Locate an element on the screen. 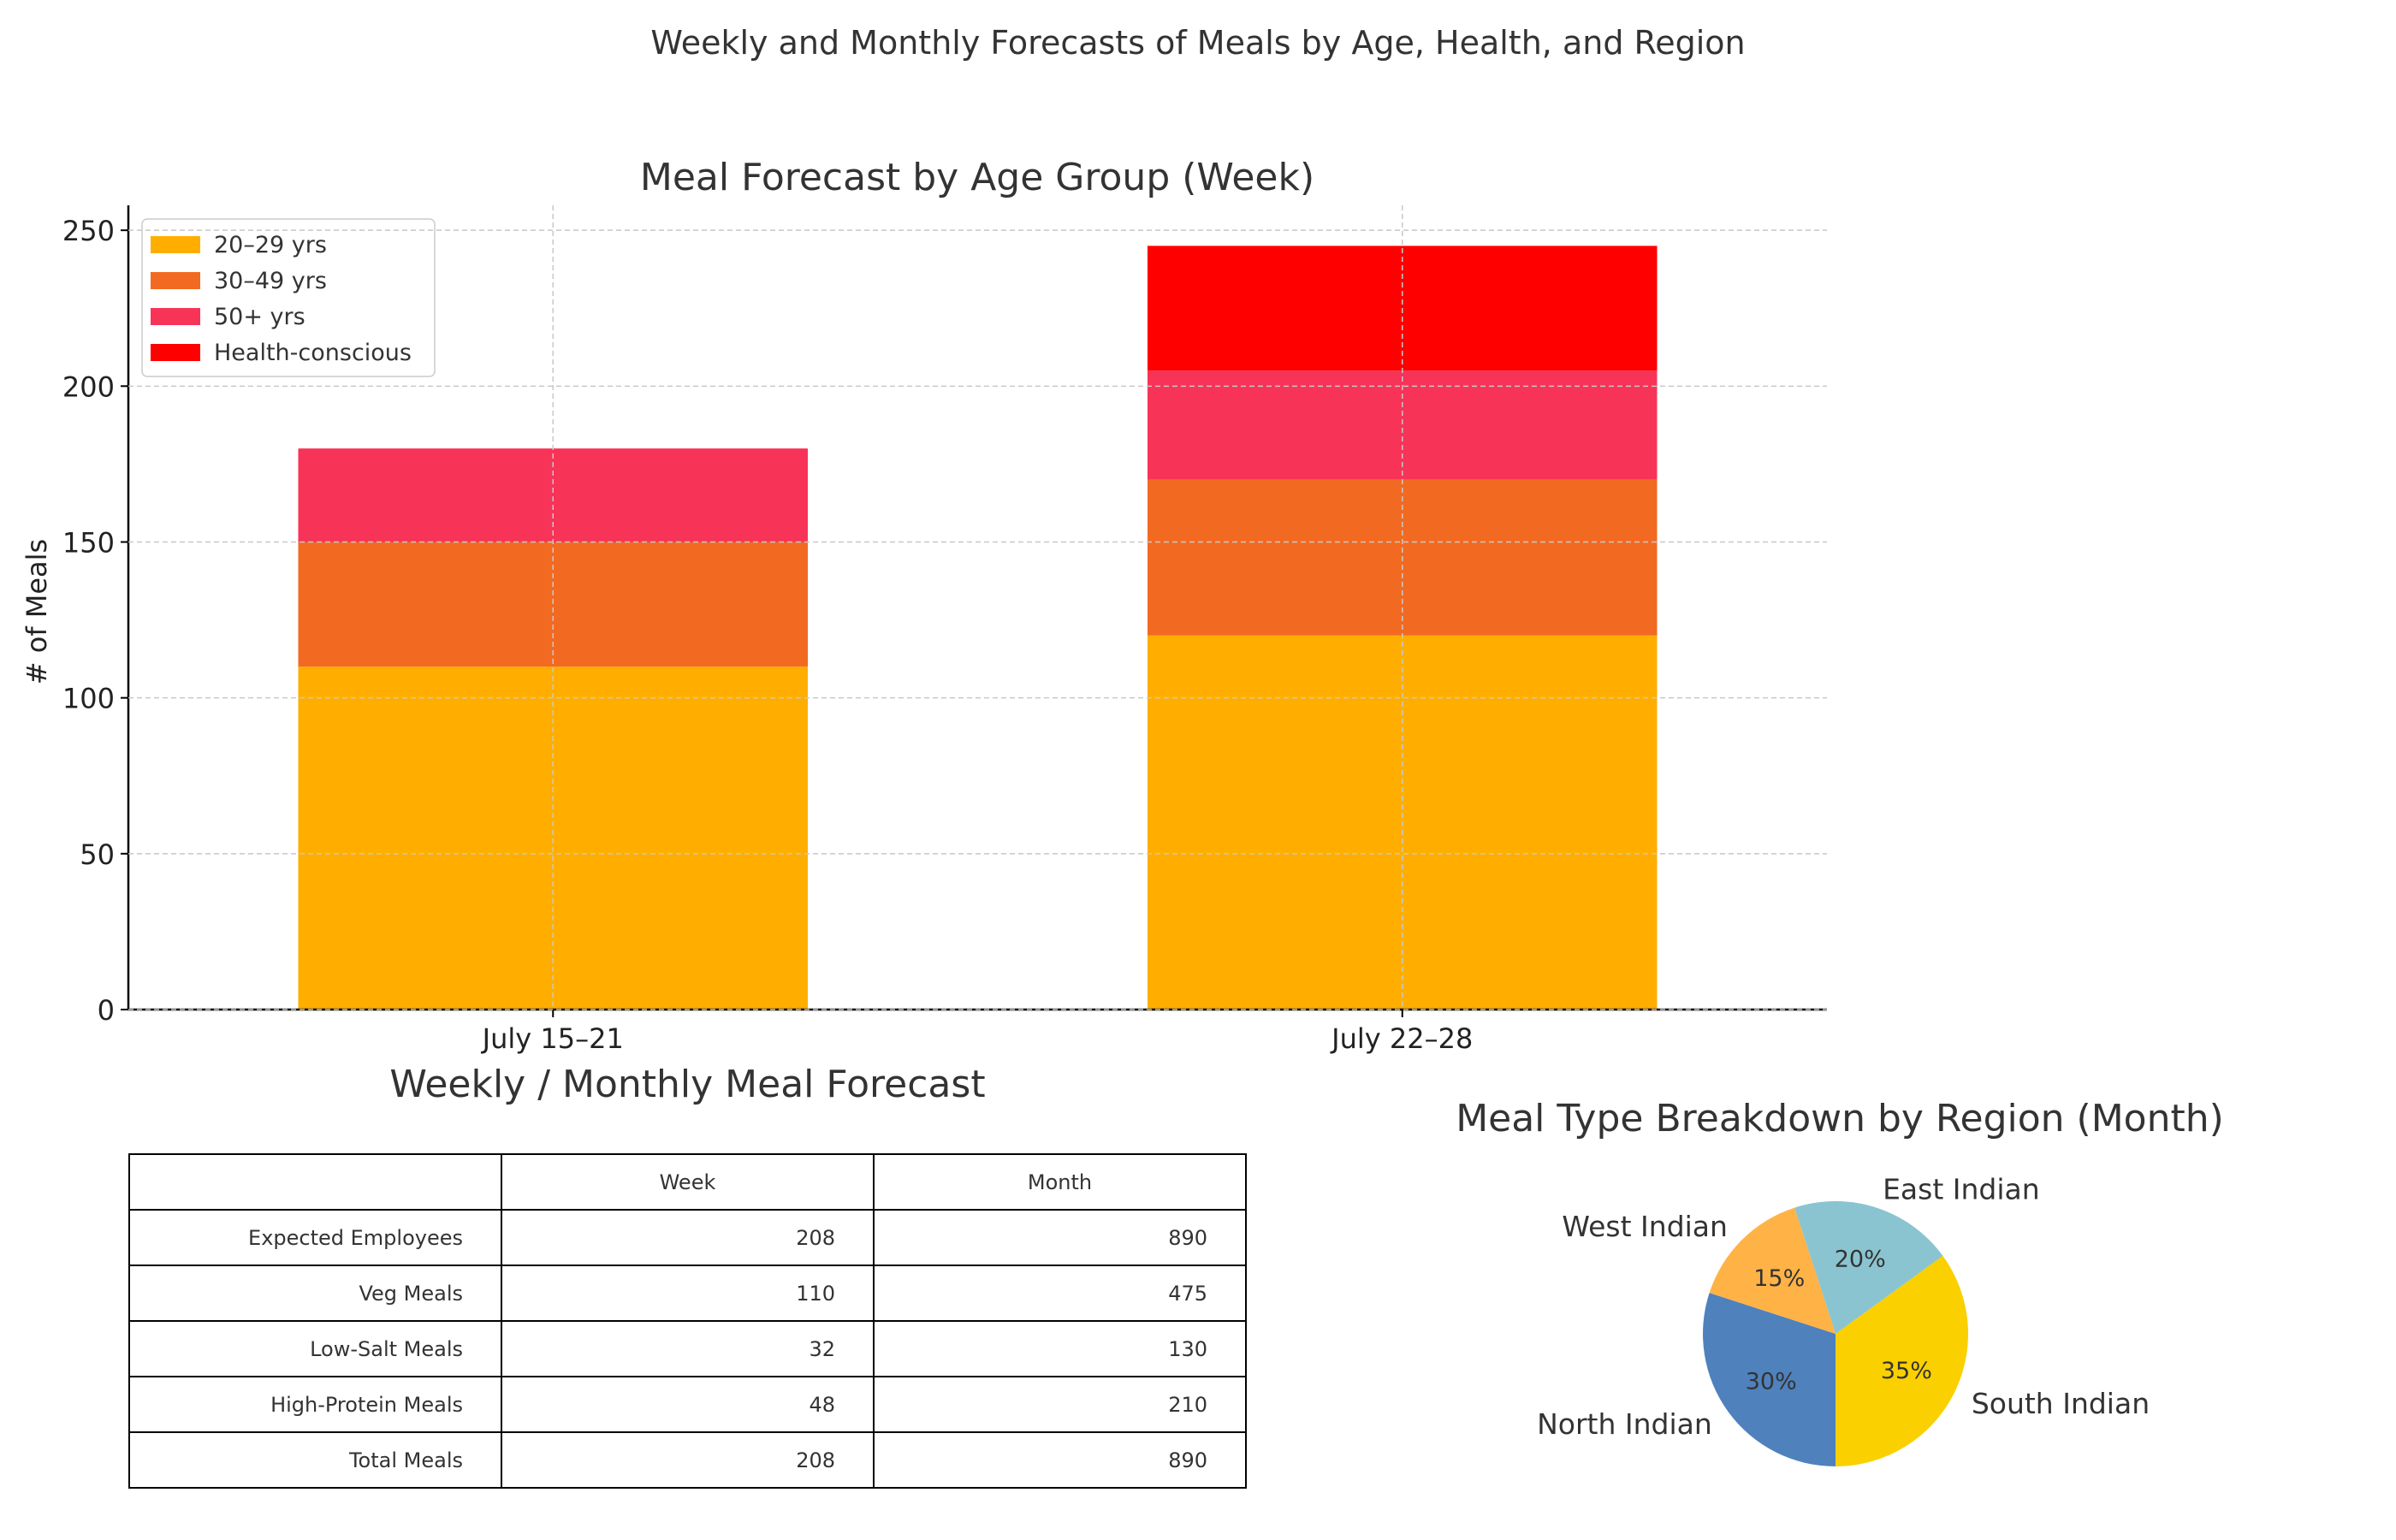  table-cell-week: 32 is located at coordinates (688, 1348).